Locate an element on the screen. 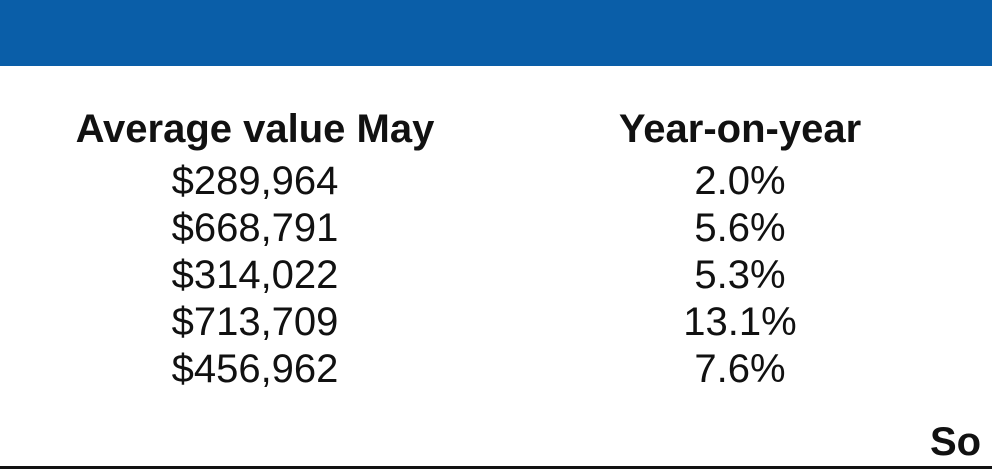 Image resolution: width=992 pixels, height=472 pixels. year-on-year-cell: 5.6% is located at coordinates (740, 228).